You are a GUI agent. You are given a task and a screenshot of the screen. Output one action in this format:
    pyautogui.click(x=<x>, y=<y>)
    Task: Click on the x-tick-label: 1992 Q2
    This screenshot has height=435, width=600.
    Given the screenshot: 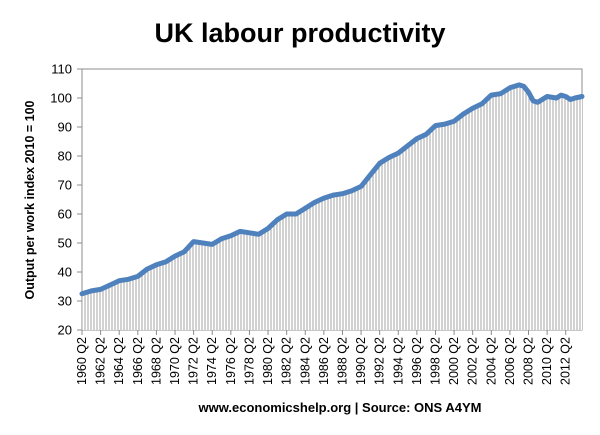 What is the action you would take?
    pyautogui.click(x=380, y=361)
    